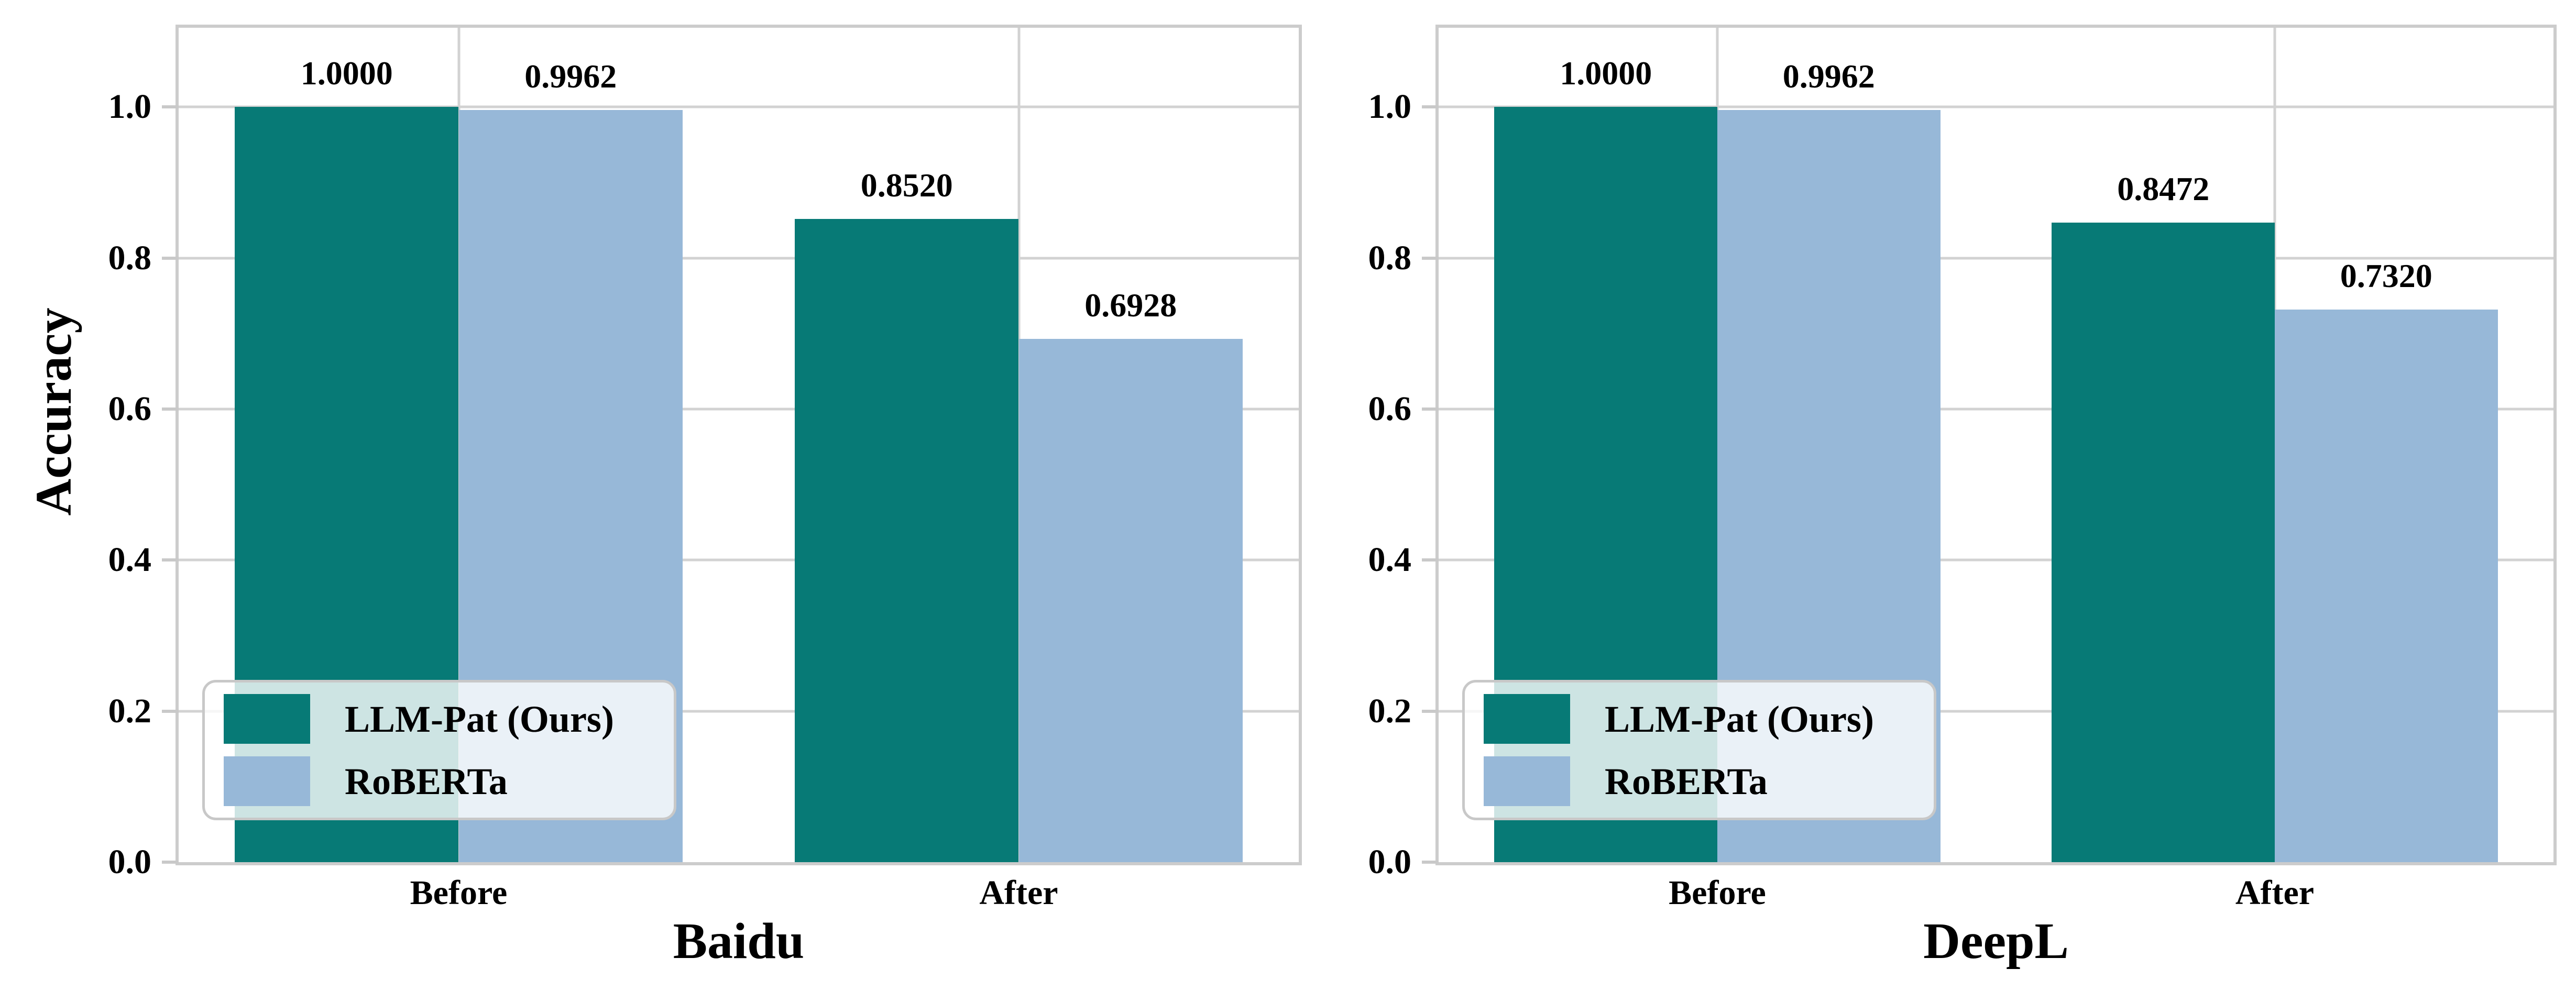 The image size is (2576, 1002). I want to click on bar-value-label: 0.8472, so click(2163, 188).